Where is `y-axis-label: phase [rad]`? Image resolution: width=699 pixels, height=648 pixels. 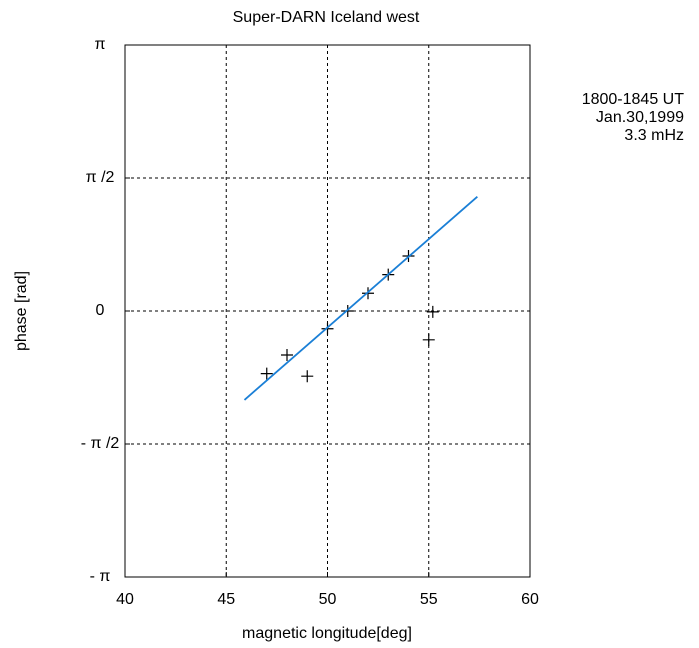 y-axis-label: phase [rad] is located at coordinates (21, 311).